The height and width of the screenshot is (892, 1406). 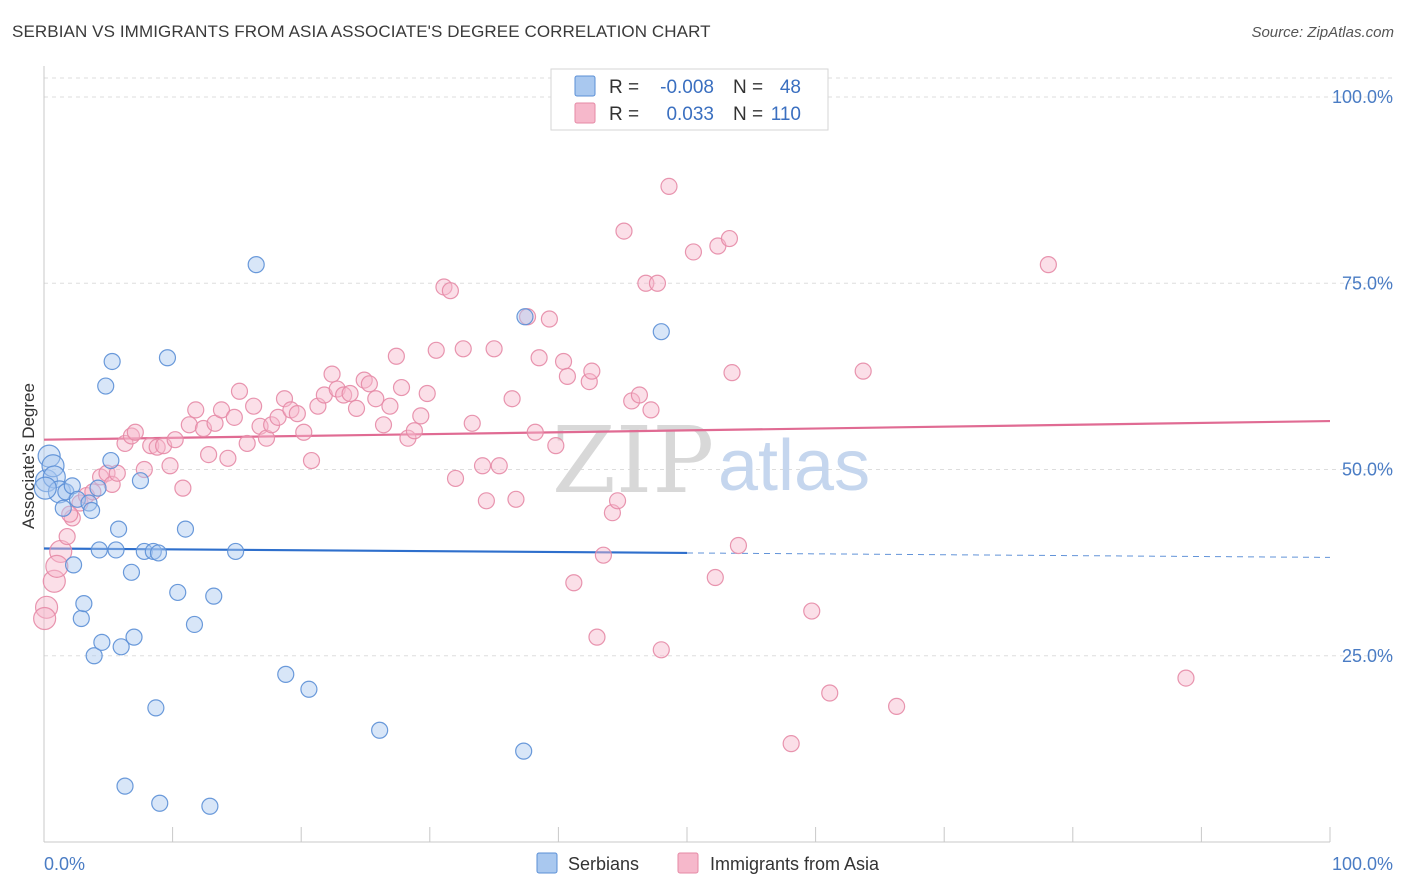 I want to click on watermark-zip: ZIP, so click(x=633, y=460).